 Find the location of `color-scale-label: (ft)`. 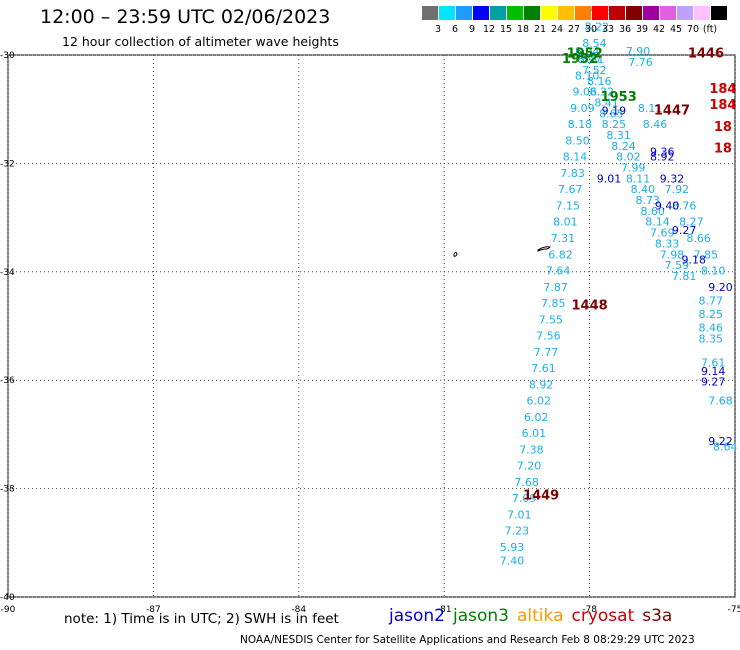

color-scale-label: (ft) is located at coordinates (710, 29).